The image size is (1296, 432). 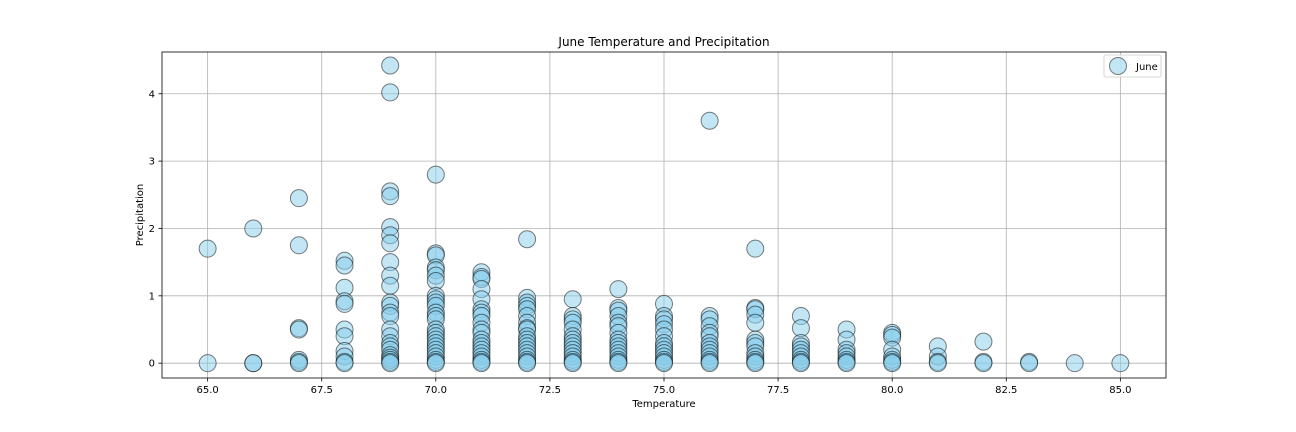 What do you see at coordinates (1006, 390) in the screenshot?
I see `x-tick-label: 82.5` at bounding box center [1006, 390].